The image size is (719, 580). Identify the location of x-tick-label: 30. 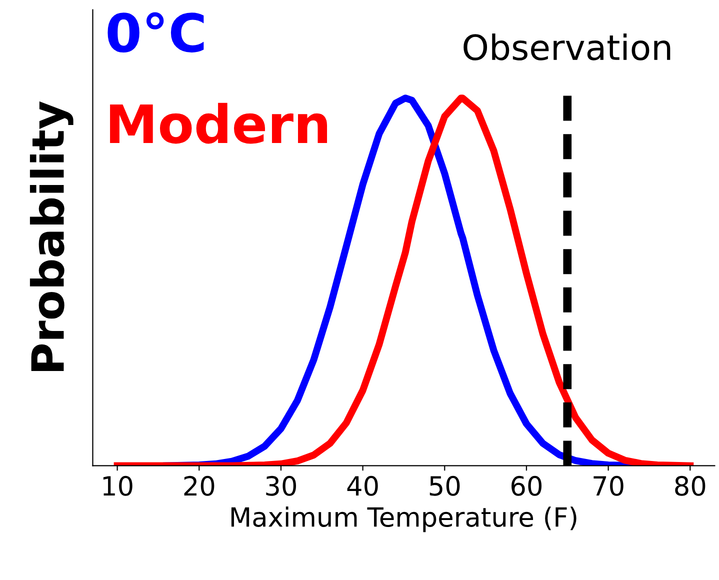
(281, 486).